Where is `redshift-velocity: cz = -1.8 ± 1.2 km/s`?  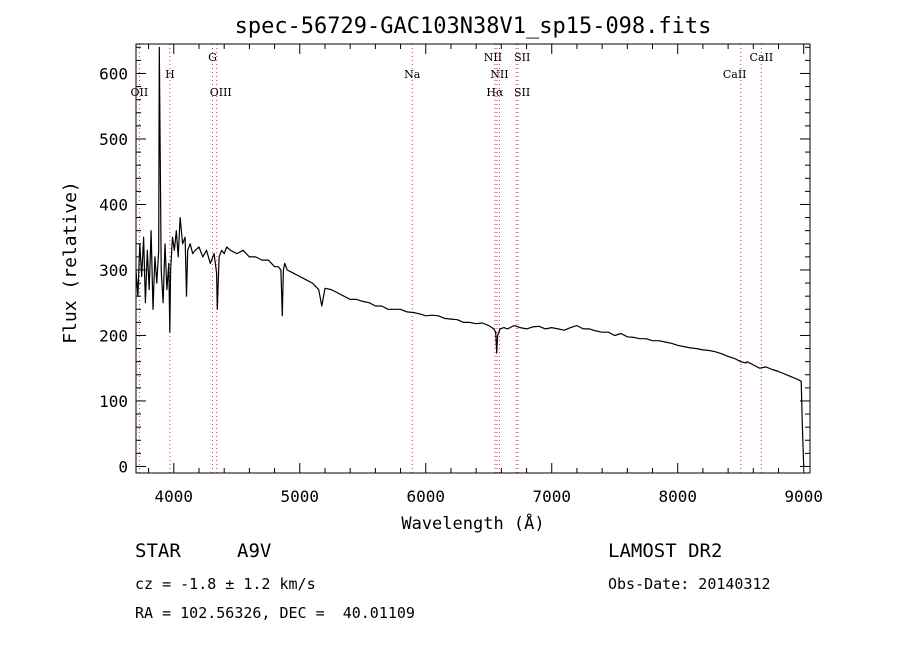
redshift-velocity: cz = -1.8 ± 1.2 km/s is located at coordinates (225, 584).